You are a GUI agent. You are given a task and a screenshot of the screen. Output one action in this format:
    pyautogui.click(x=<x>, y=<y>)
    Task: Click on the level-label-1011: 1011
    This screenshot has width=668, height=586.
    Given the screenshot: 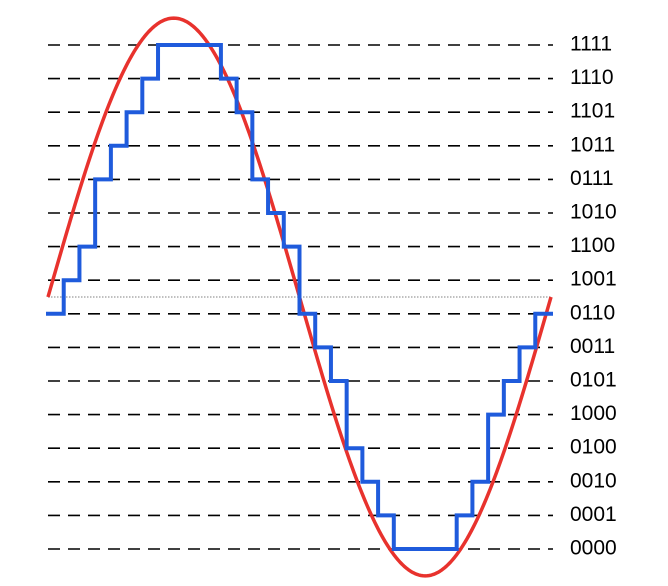 What is the action you would take?
    pyautogui.click(x=592, y=144)
    